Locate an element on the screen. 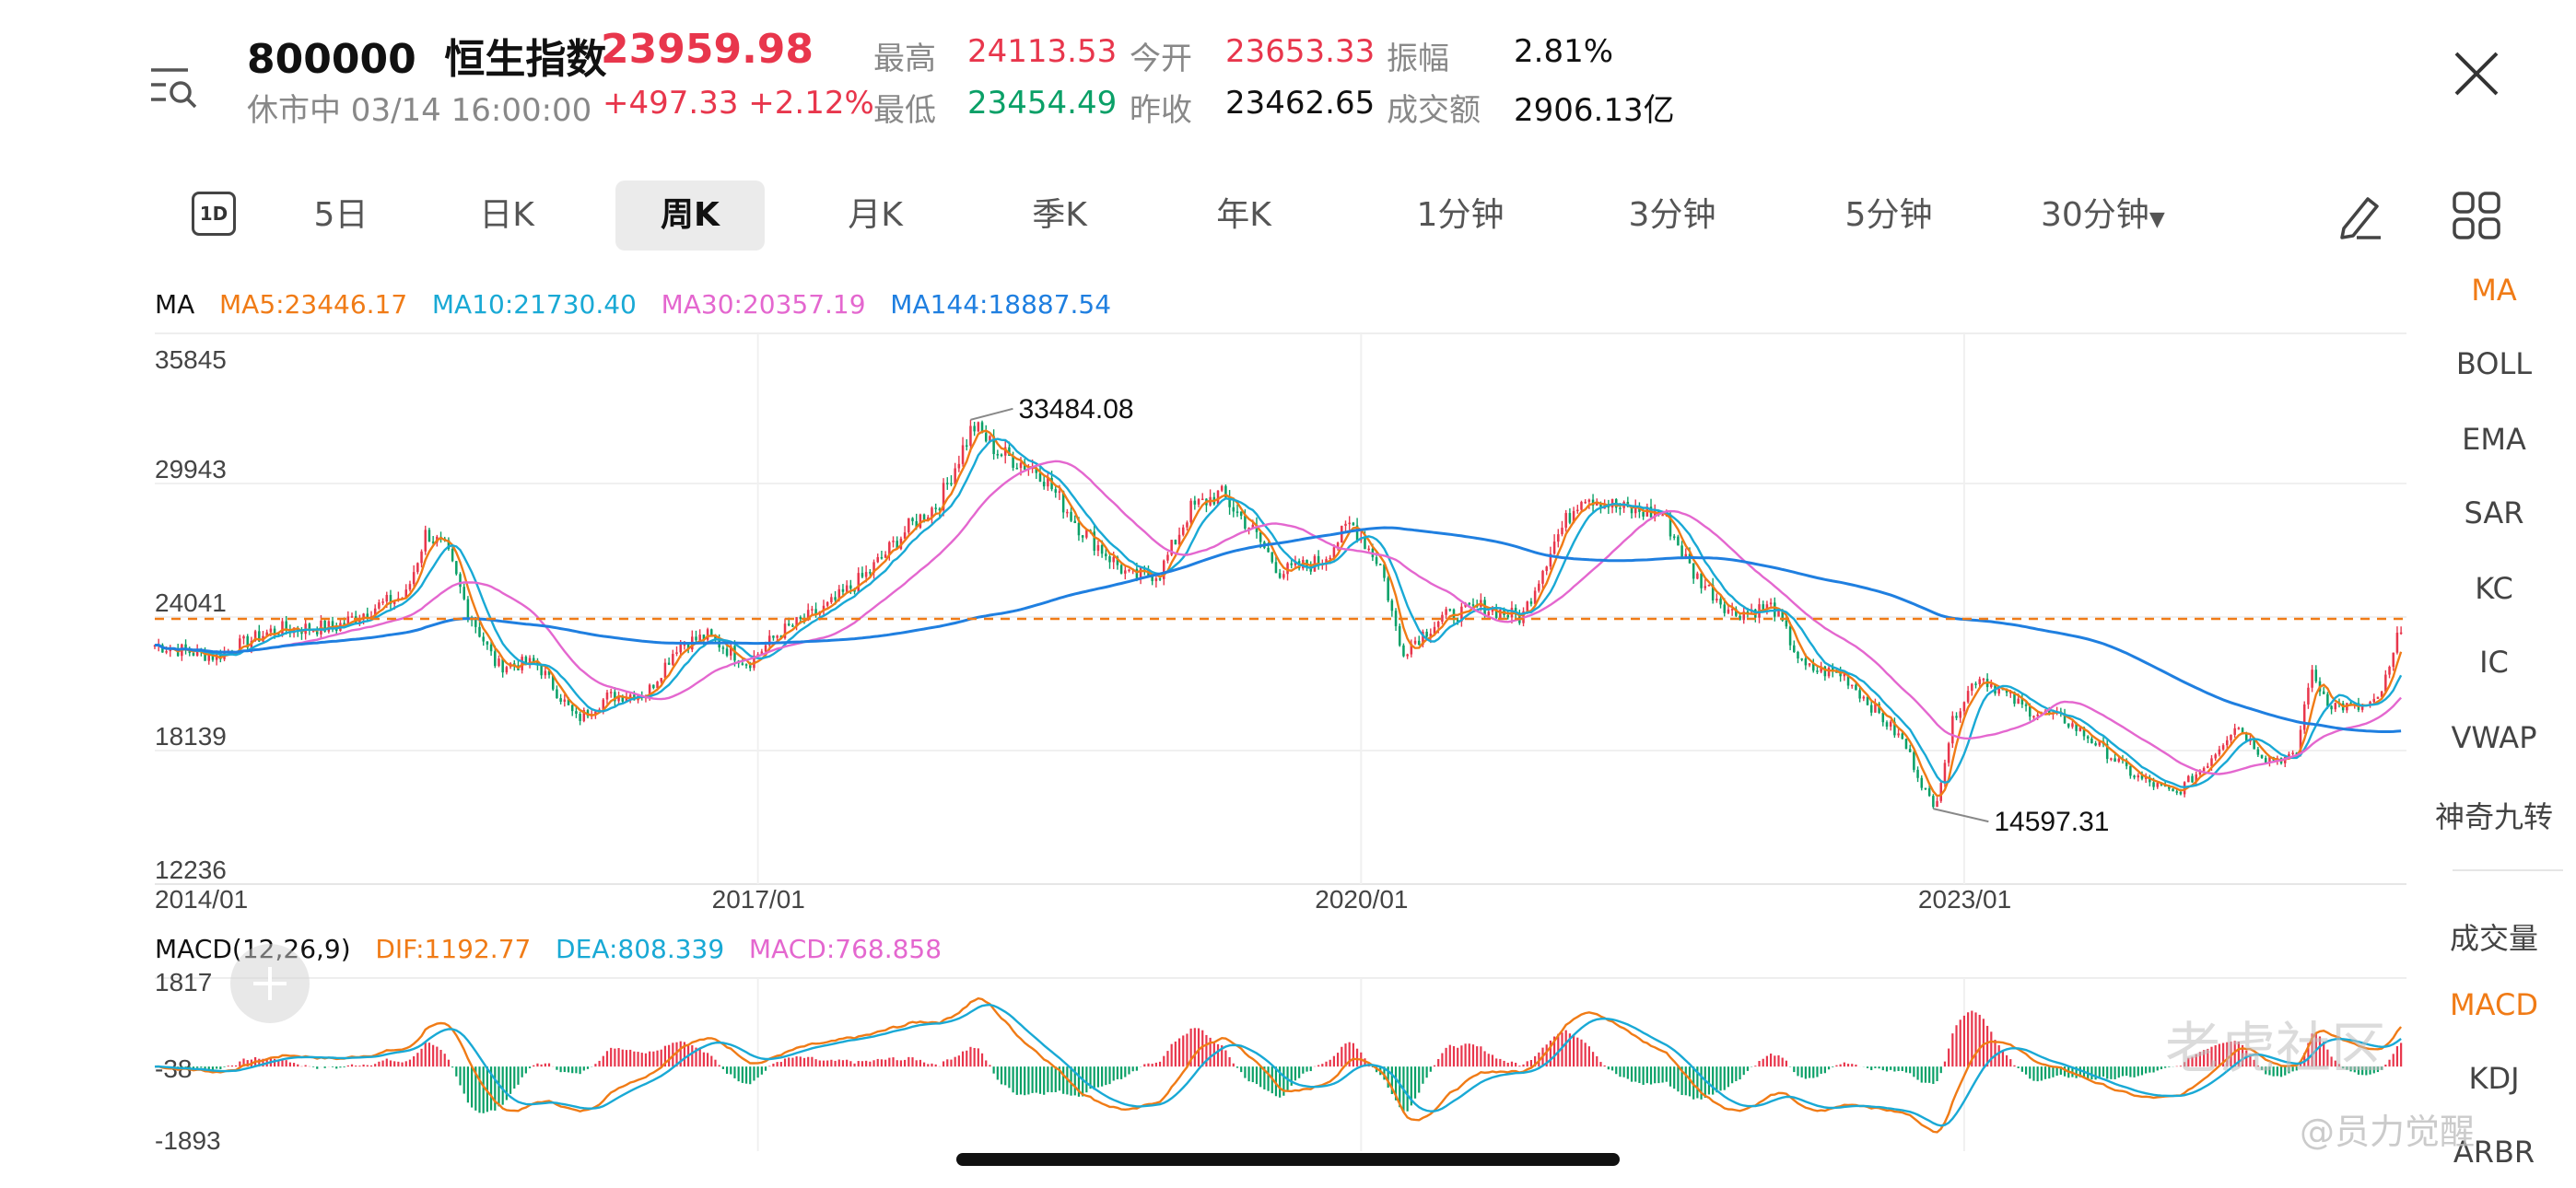 Image resolution: width=2576 pixels, height=1188 pixels. tab-monthly-k: 月K is located at coordinates (875, 215).